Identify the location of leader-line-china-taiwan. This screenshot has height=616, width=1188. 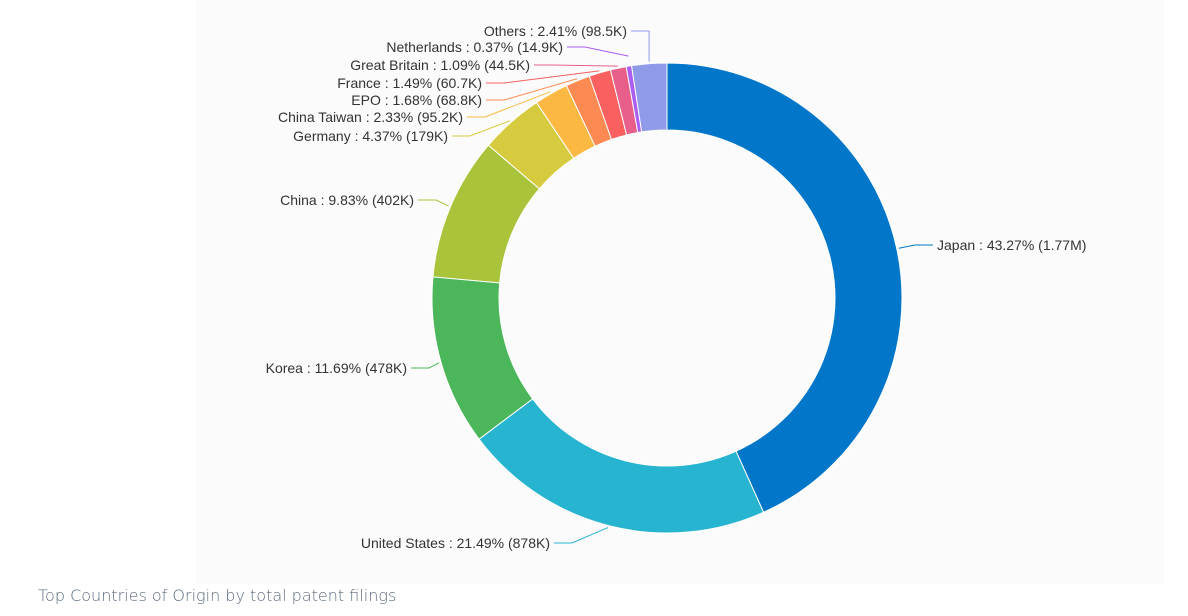
(509, 104).